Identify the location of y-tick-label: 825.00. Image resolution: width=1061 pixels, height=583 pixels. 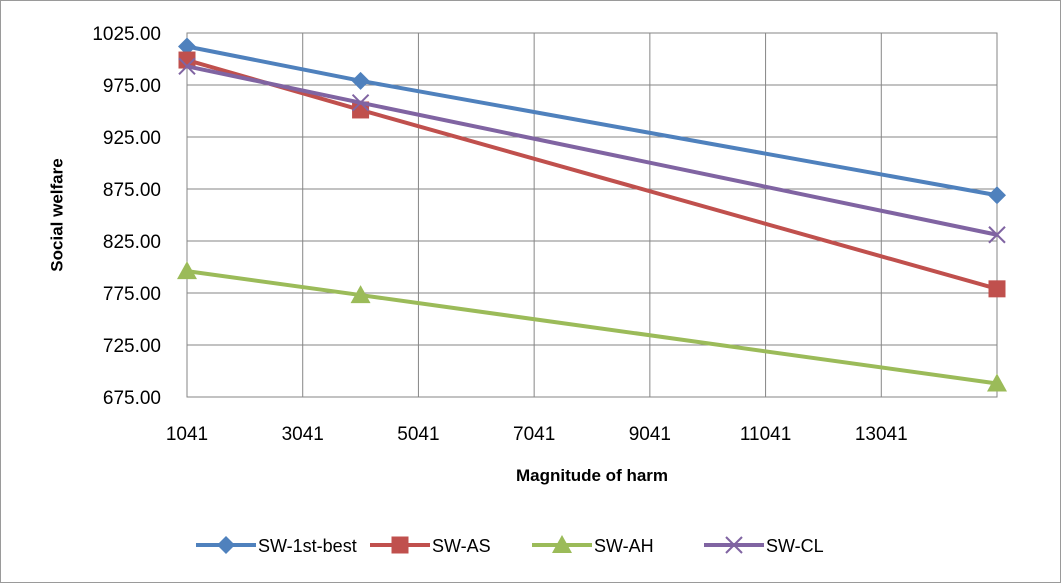
(132, 242).